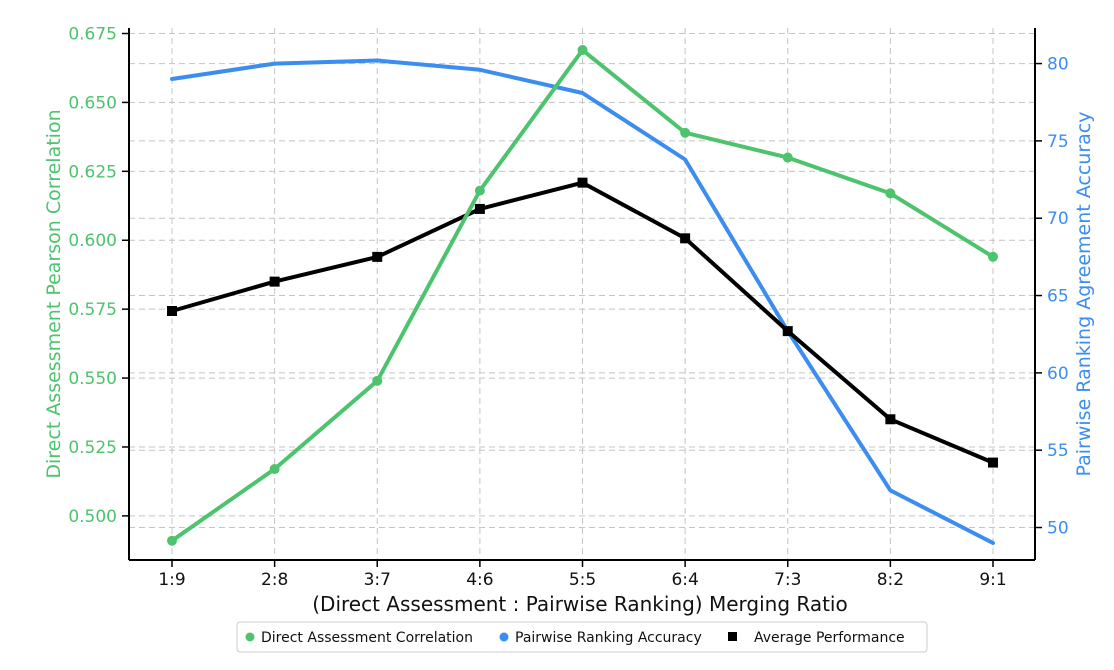 The width and height of the screenshot is (1114, 670). I want to click on y-tick-label-right: 50, so click(1058, 529).